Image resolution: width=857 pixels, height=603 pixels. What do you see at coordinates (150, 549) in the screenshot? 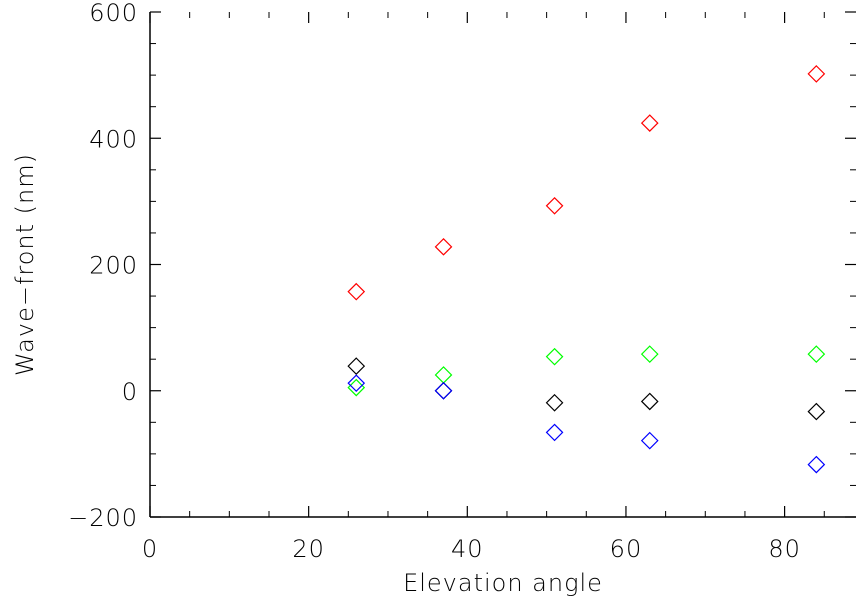
I see `x-tick-label: 0` at bounding box center [150, 549].